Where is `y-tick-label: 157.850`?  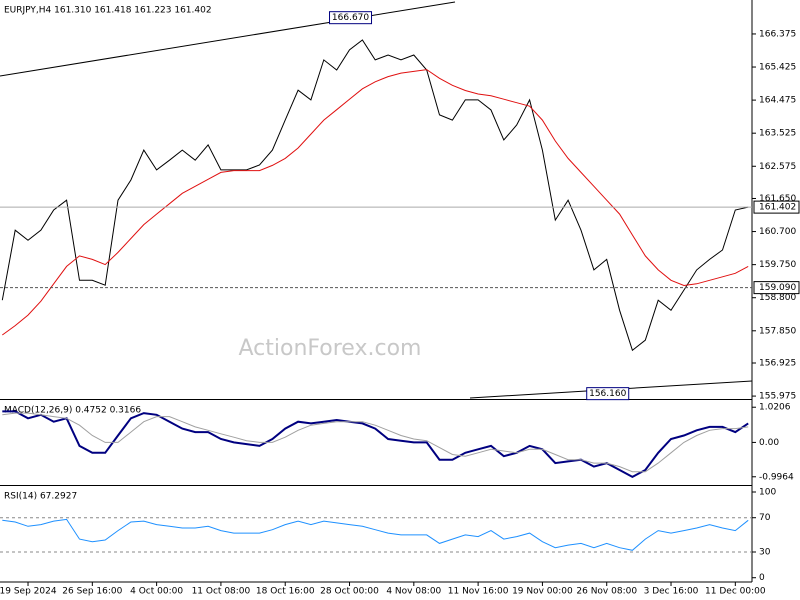 y-tick-label: 157.850 is located at coordinates (777, 331).